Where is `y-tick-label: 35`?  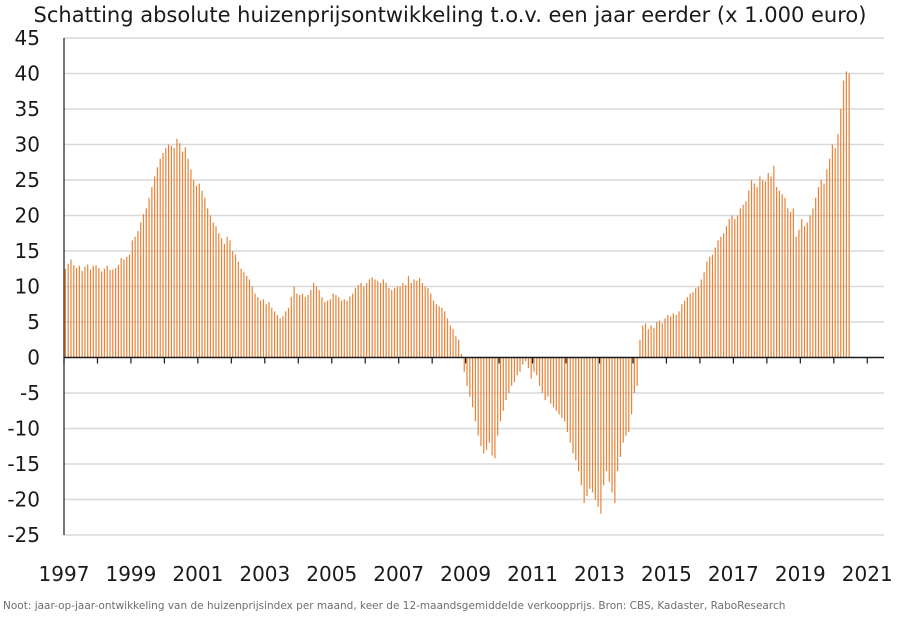
y-tick-label: 35 is located at coordinates (27, 109).